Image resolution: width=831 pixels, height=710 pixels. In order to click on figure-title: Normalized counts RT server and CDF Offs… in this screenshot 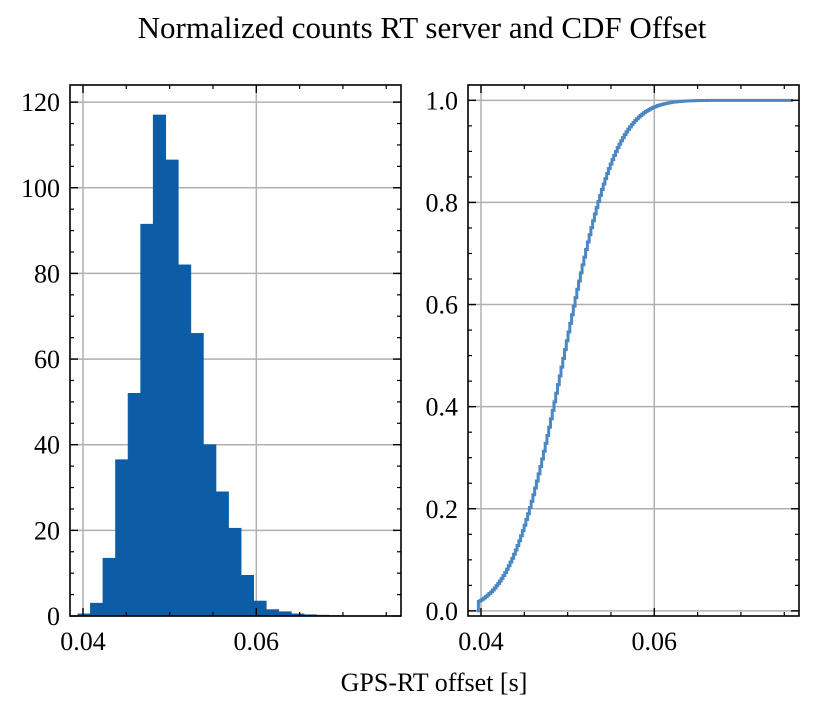, I will do `click(422, 27)`.